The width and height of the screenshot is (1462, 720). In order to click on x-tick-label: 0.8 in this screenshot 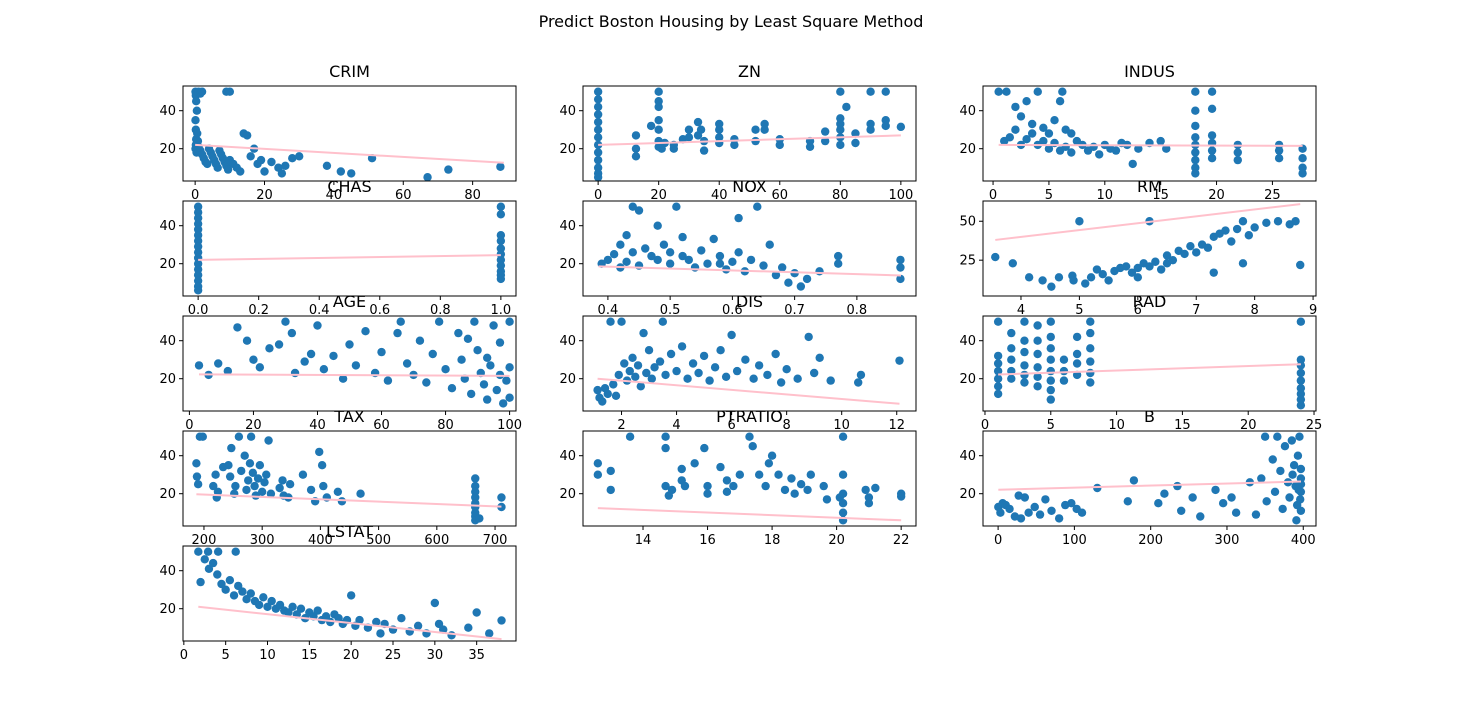, I will do `click(857, 310)`.